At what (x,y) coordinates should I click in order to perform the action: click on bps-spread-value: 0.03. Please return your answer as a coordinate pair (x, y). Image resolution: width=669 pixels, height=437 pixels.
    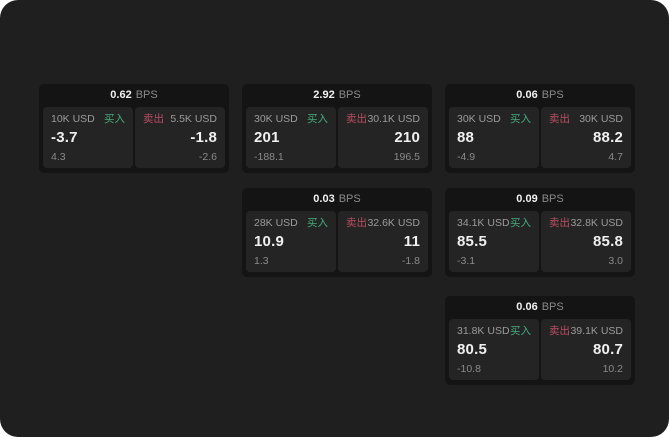
    Looking at the image, I should click on (324, 199).